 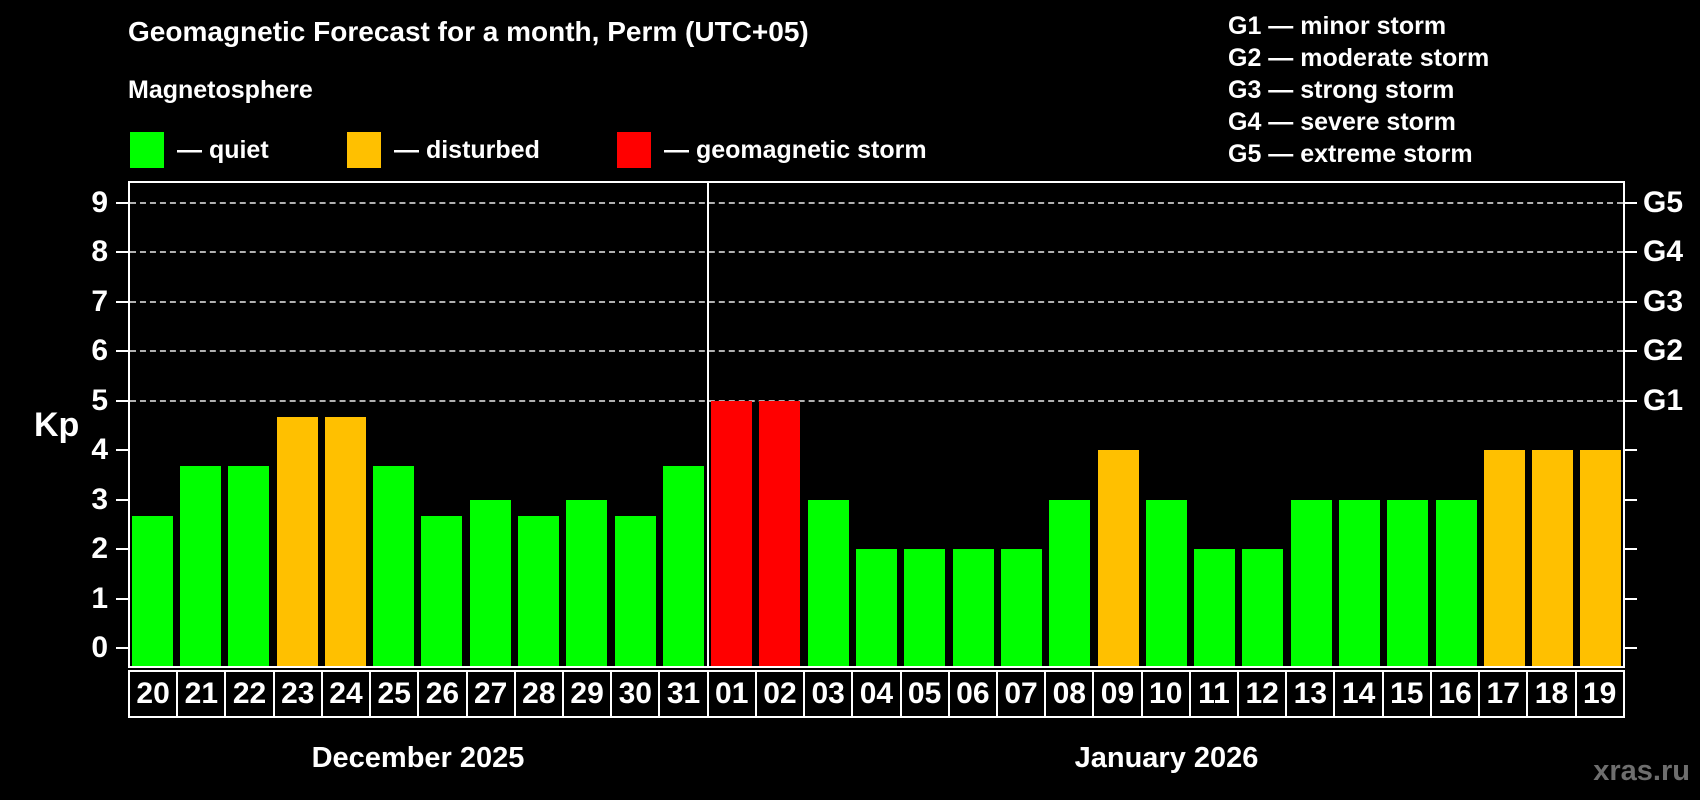 I want to click on day-label: 11, so click(x=1212, y=694).